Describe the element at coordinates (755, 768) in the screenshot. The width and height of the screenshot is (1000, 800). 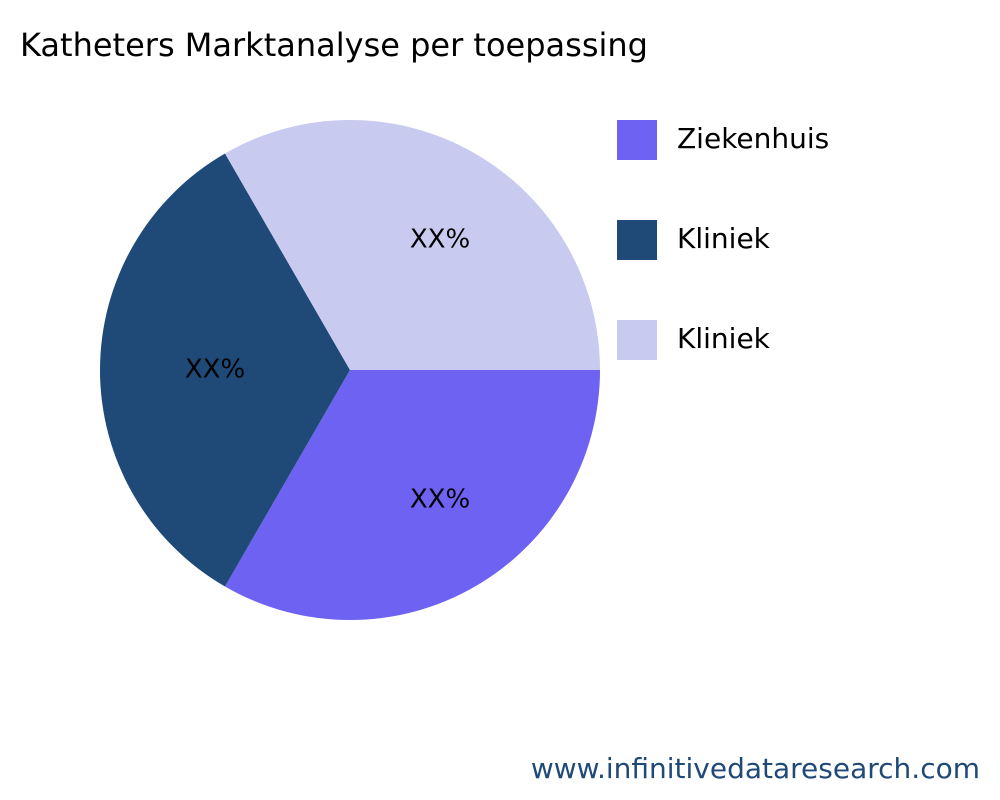
I see `footer: www.infinitivedataresearch.com` at that location.